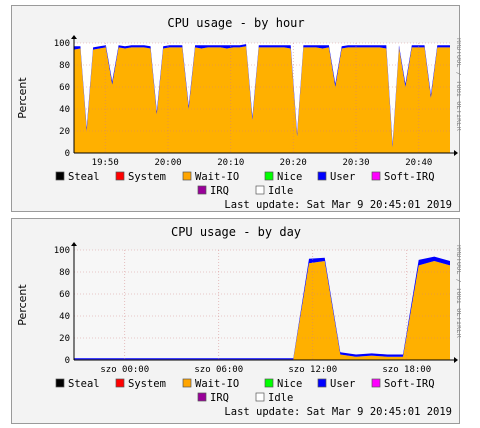 This screenshot has width=480, height=428. Describe the element at coordinates (236, 232) in the screenshot. I see `chart-title: CPU usage - by day` at that location.